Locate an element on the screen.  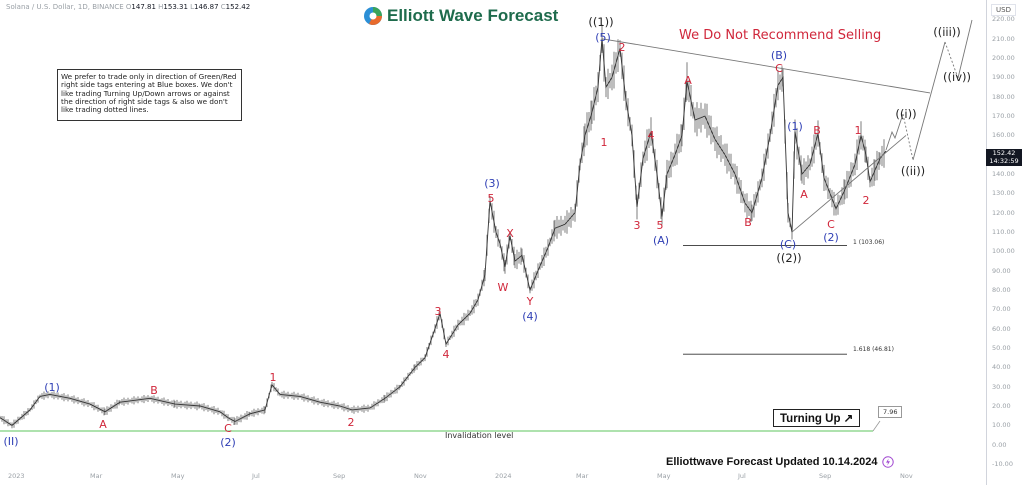
invalidation-value-tag: 7.96 is located at coordinates (890, 412).